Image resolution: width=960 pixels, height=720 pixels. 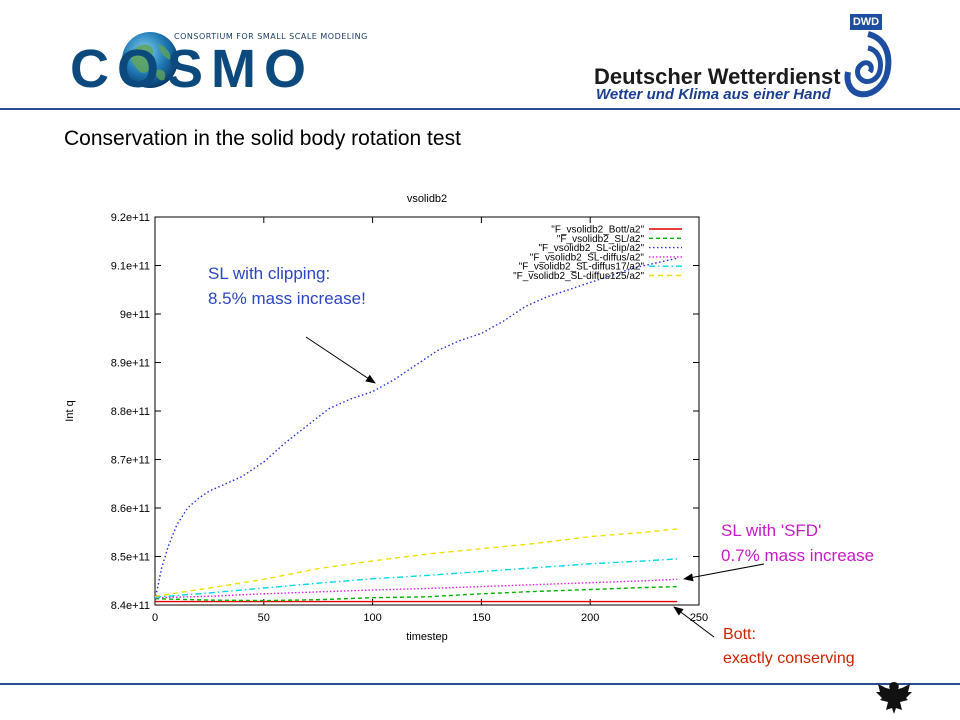 What do you see at coordinates (130, 412) in the screenshot?
I see `y-tick-label: 8.8e+11` at bounding box center [130, 412].